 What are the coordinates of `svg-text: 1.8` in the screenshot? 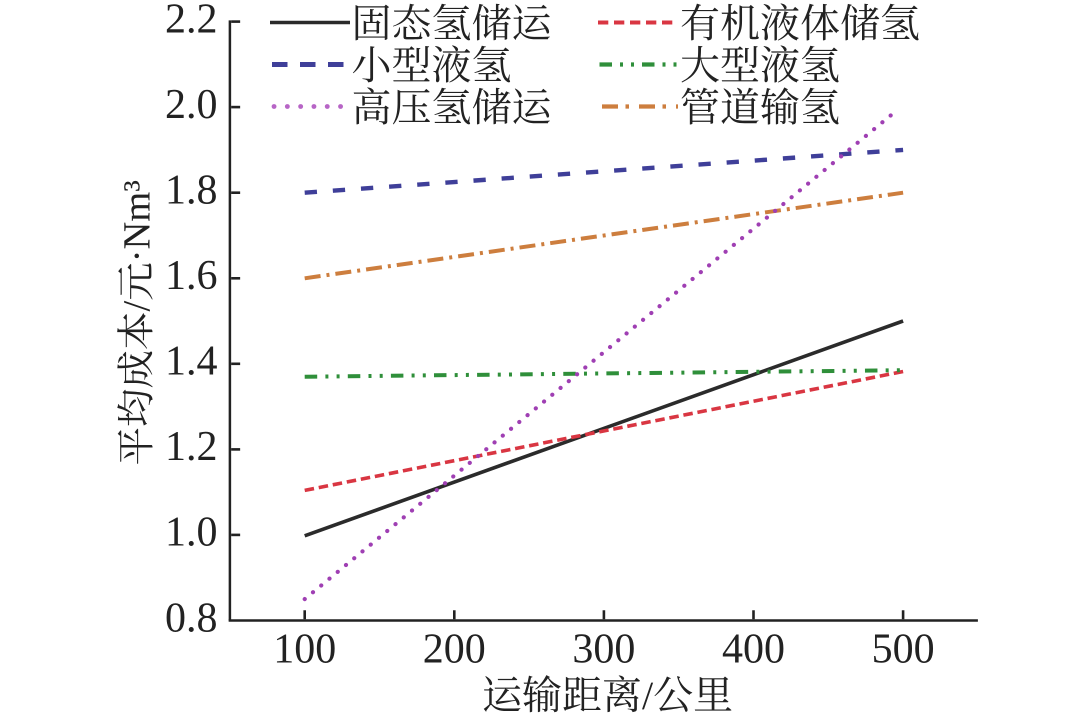 It's located at (191, 191).